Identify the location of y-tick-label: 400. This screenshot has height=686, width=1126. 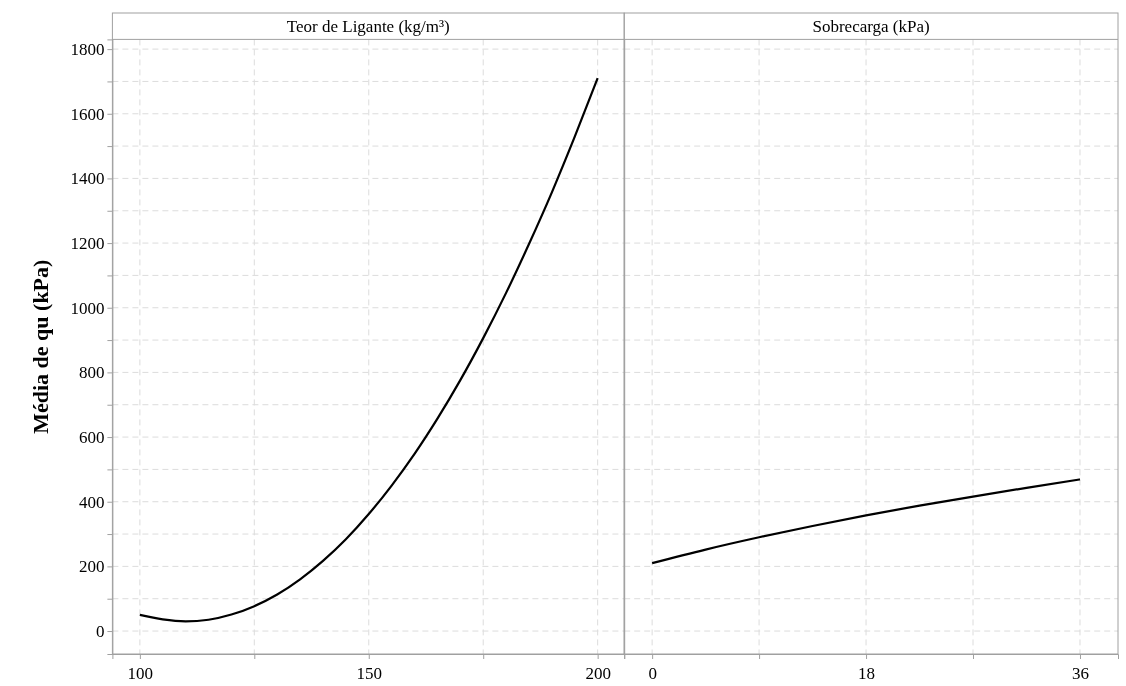
(91, 502).